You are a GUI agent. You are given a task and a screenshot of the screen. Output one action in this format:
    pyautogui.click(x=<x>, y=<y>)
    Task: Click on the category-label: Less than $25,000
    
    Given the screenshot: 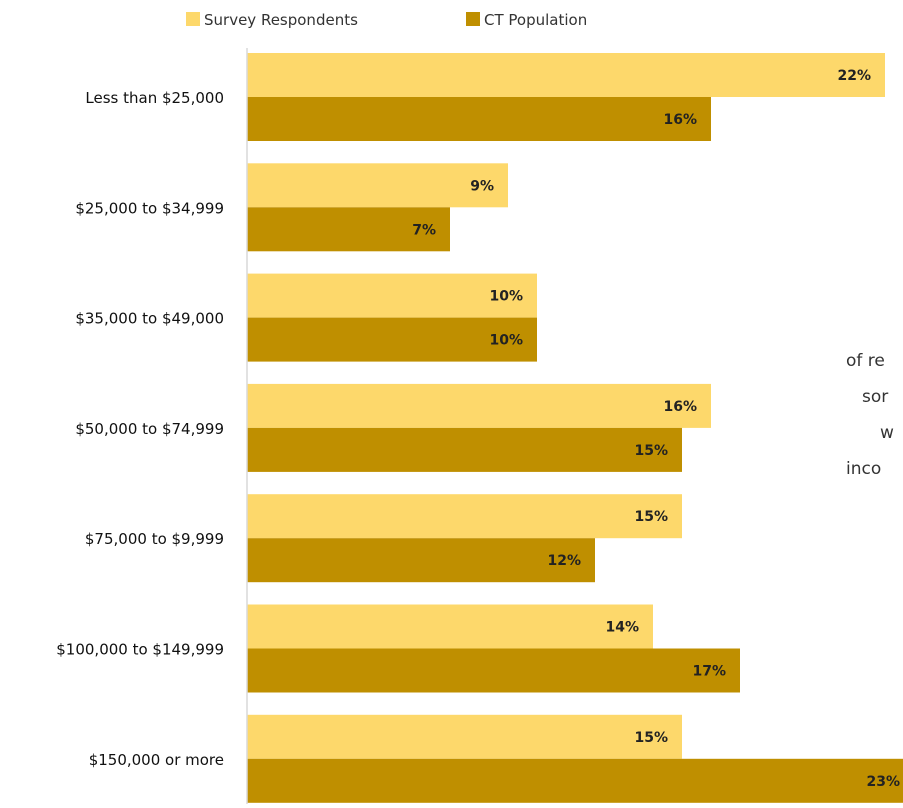 What is the action you would take?
    pyautogui.click(x=154, y=98)
    